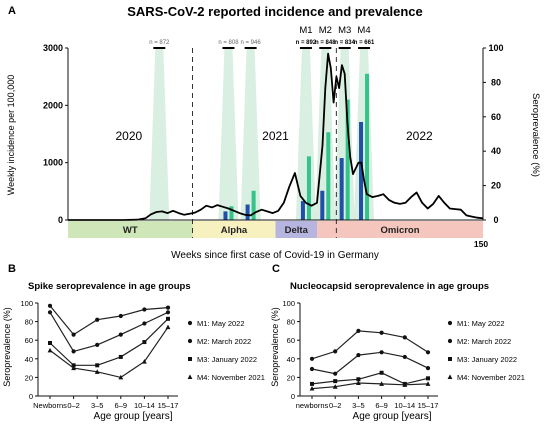  I want to click on serosurvey-n-label: n = 848, so click(325, 43).